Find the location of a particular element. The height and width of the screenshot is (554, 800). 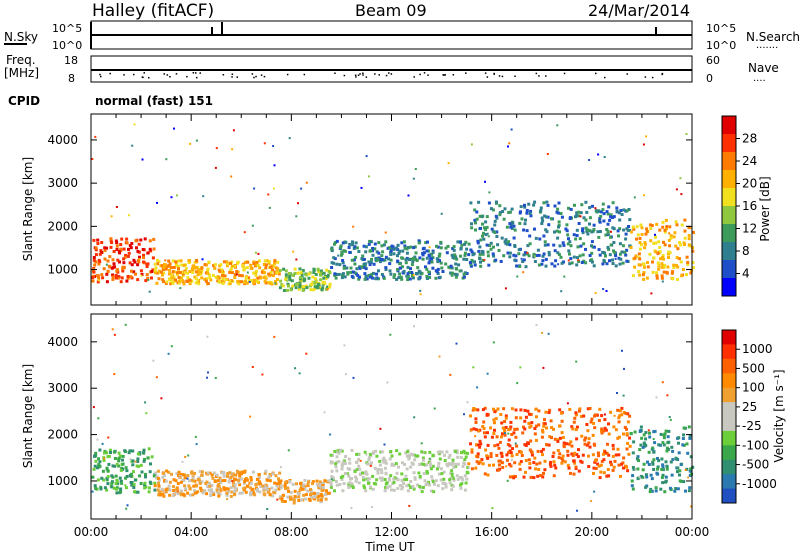

power-colorbar-swatch is located at coordinates (729, 287).